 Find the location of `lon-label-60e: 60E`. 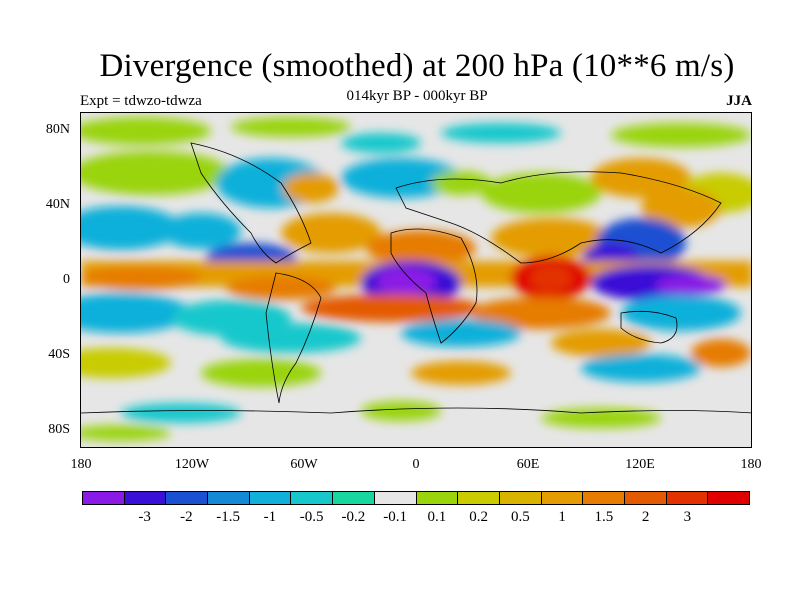

lon-label-60e: 60E is located at coordinates (528, 464).